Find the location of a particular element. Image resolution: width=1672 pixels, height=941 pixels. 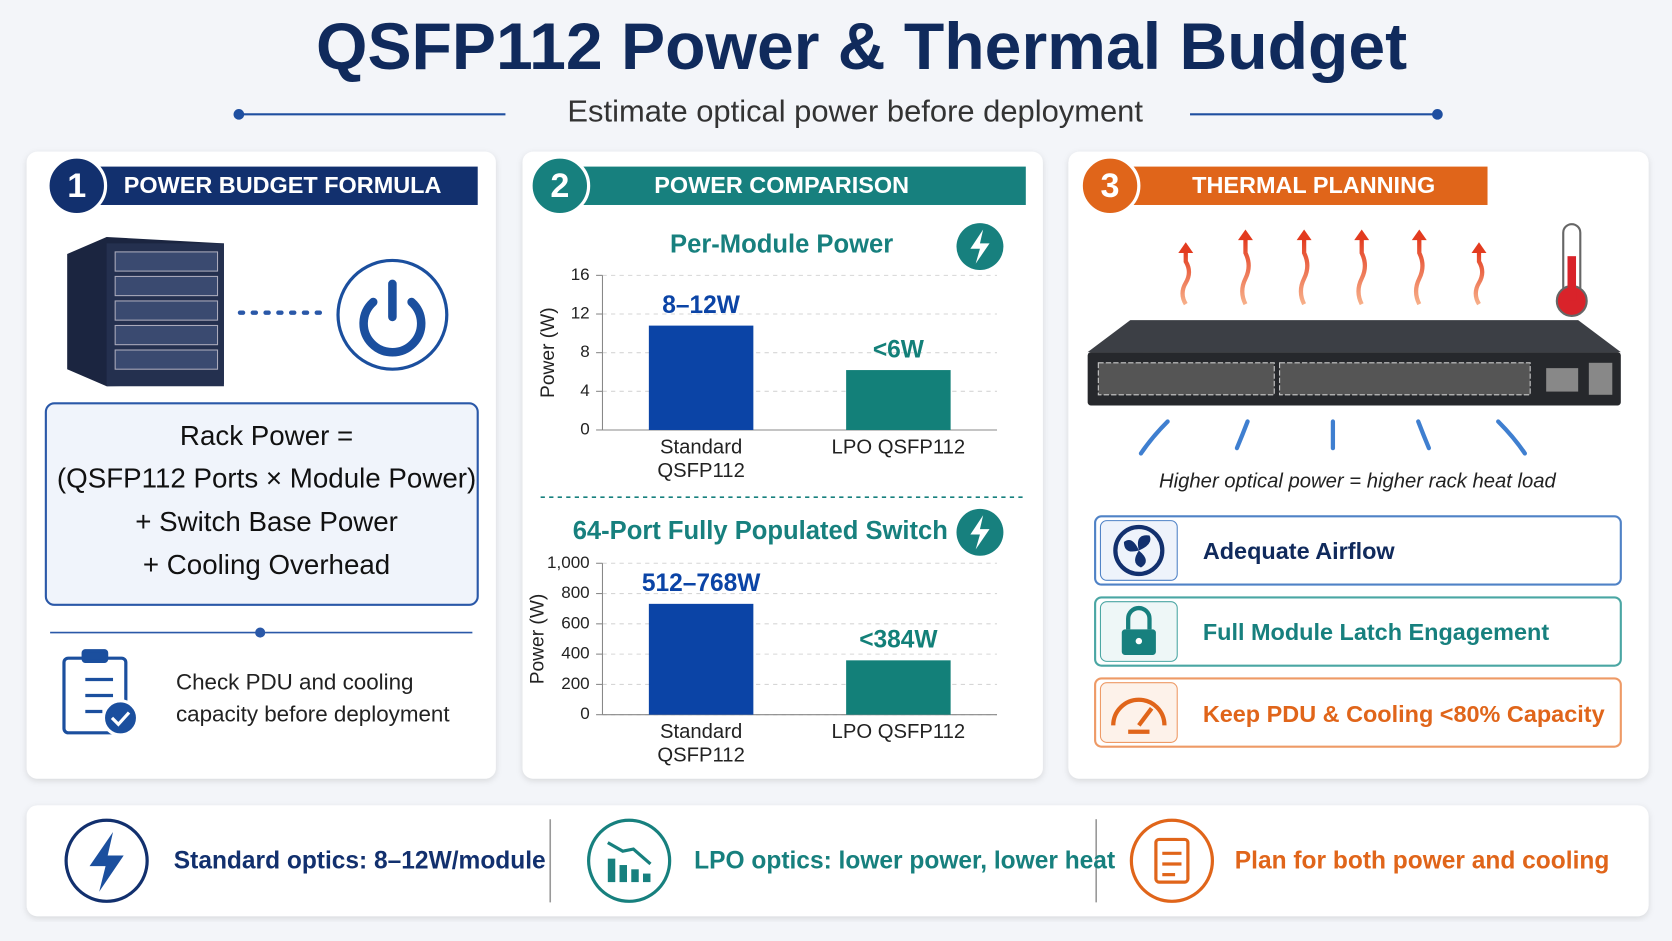

fan-icon is located at coordinates (1139, 550).